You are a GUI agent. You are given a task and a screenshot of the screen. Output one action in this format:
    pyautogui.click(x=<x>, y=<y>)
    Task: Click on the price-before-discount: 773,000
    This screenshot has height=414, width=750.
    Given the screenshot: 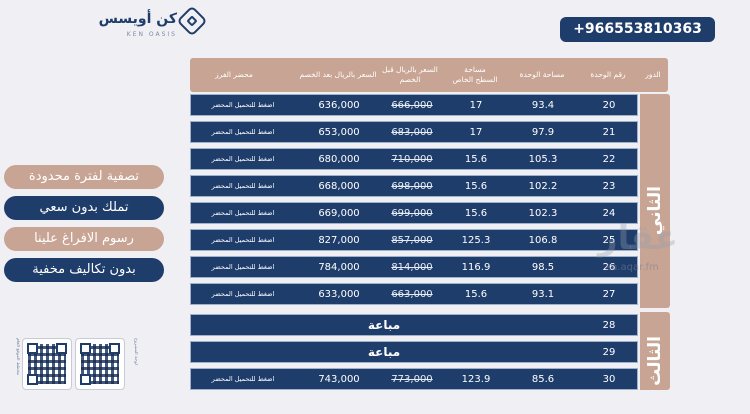 What is the action you would take?
    pyautogui.click(x=412, y=379)
    